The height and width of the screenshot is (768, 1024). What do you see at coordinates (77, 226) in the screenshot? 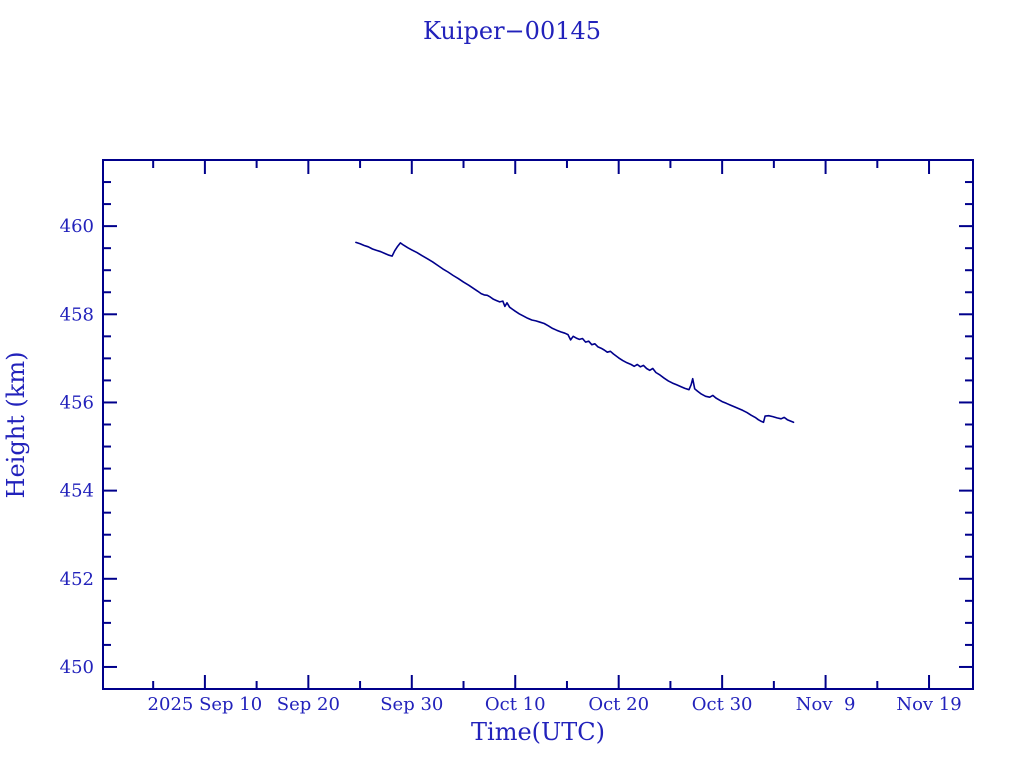
I see `y-tick-label: 460` at bounding box center [77, 226].